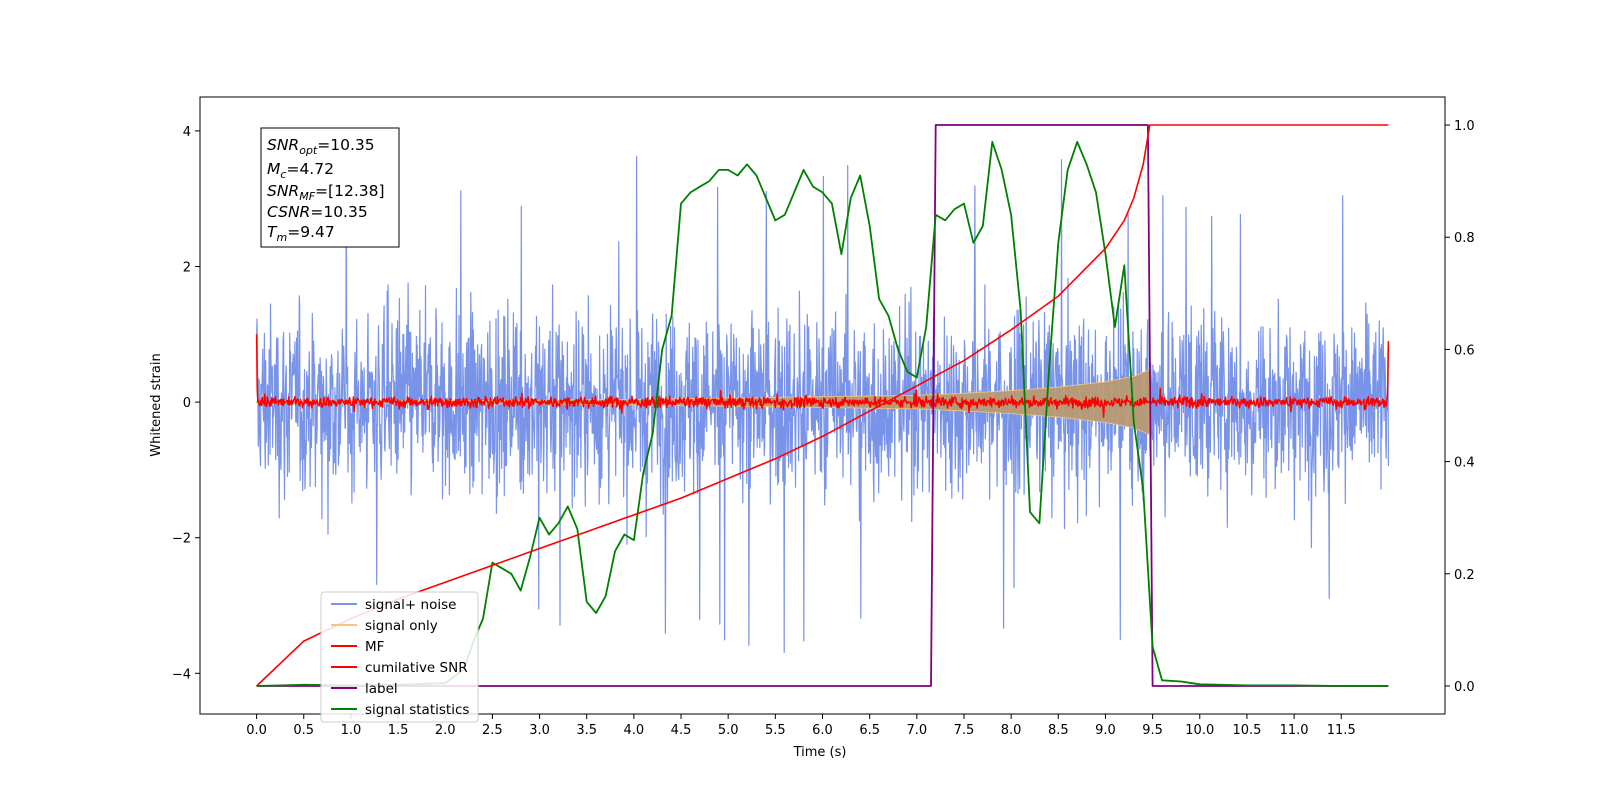  Describe the element at coordinates (1246, 730) in the screenshot. I see `x-tick-label: 10.5` at that location.